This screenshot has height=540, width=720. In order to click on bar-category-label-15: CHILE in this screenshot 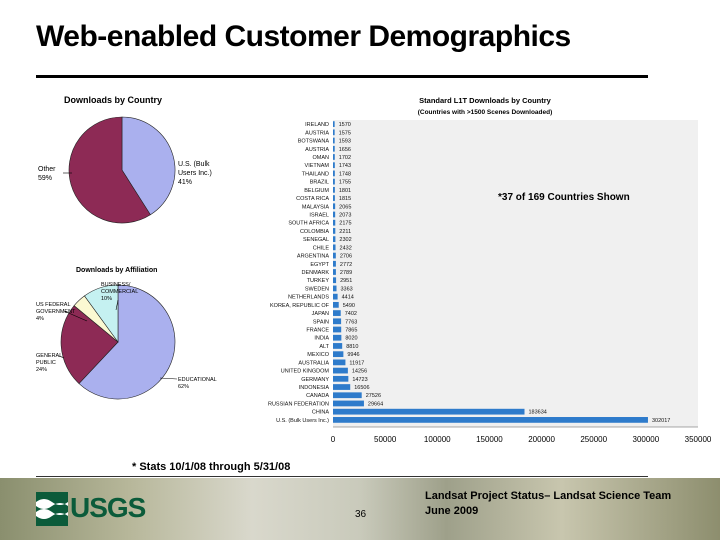, I will do `click(321, 248)`.